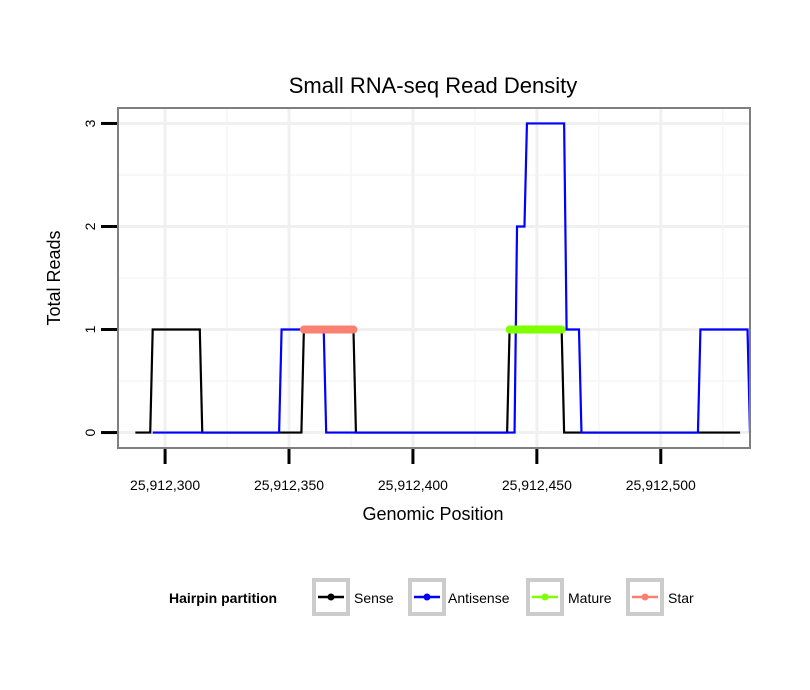 This screenshot has height=690, width=810. I want to click on y-tick-label: 3, so click(90, 123).